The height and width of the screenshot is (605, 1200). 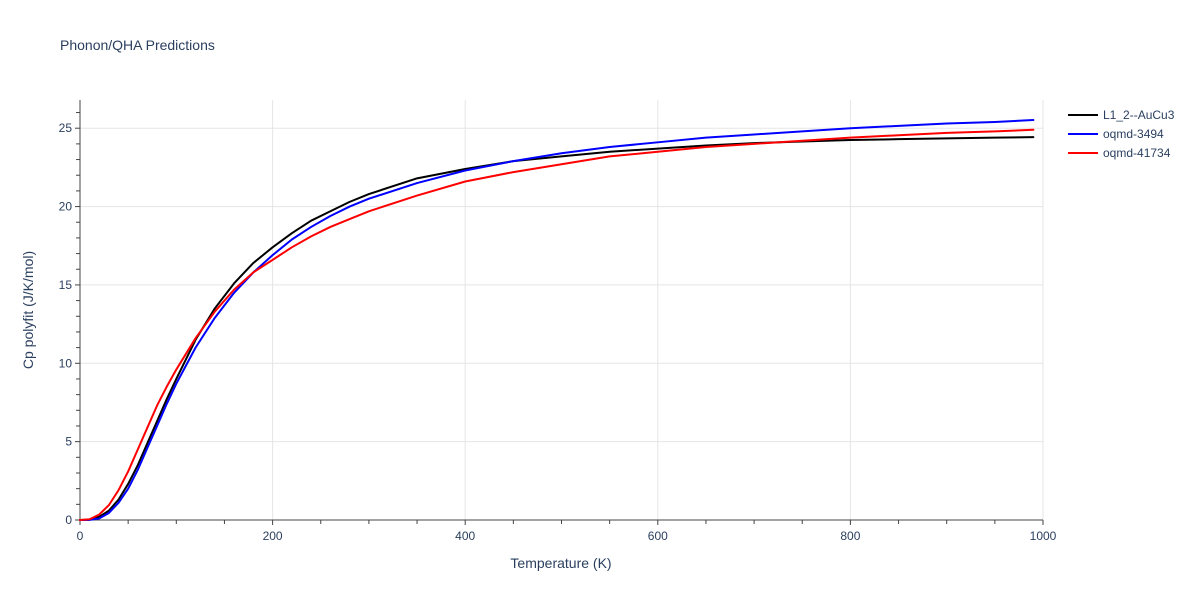 I want to click on x-tick-label: 0, so click(x=80, y=536).